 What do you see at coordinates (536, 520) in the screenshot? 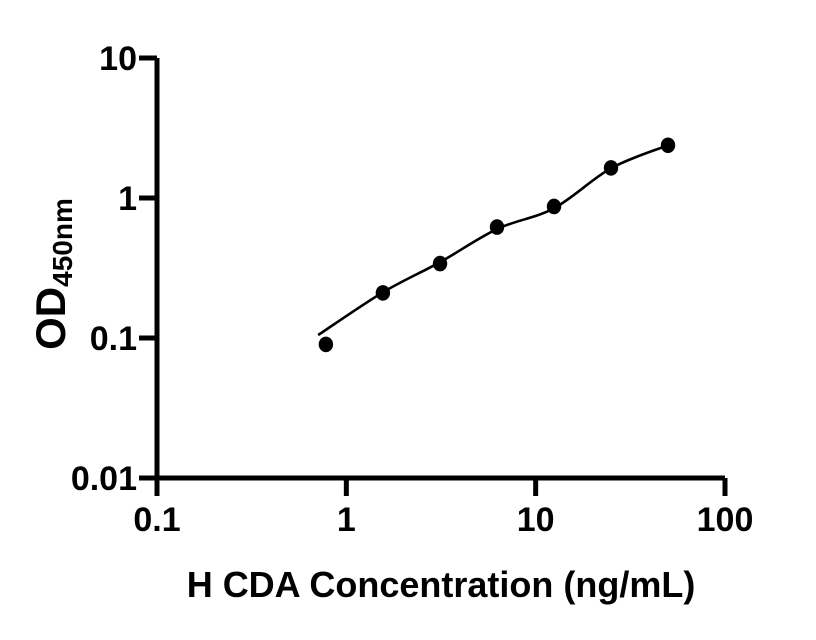
I see `x-tick-label: 10` at bounding box center [536, 520].